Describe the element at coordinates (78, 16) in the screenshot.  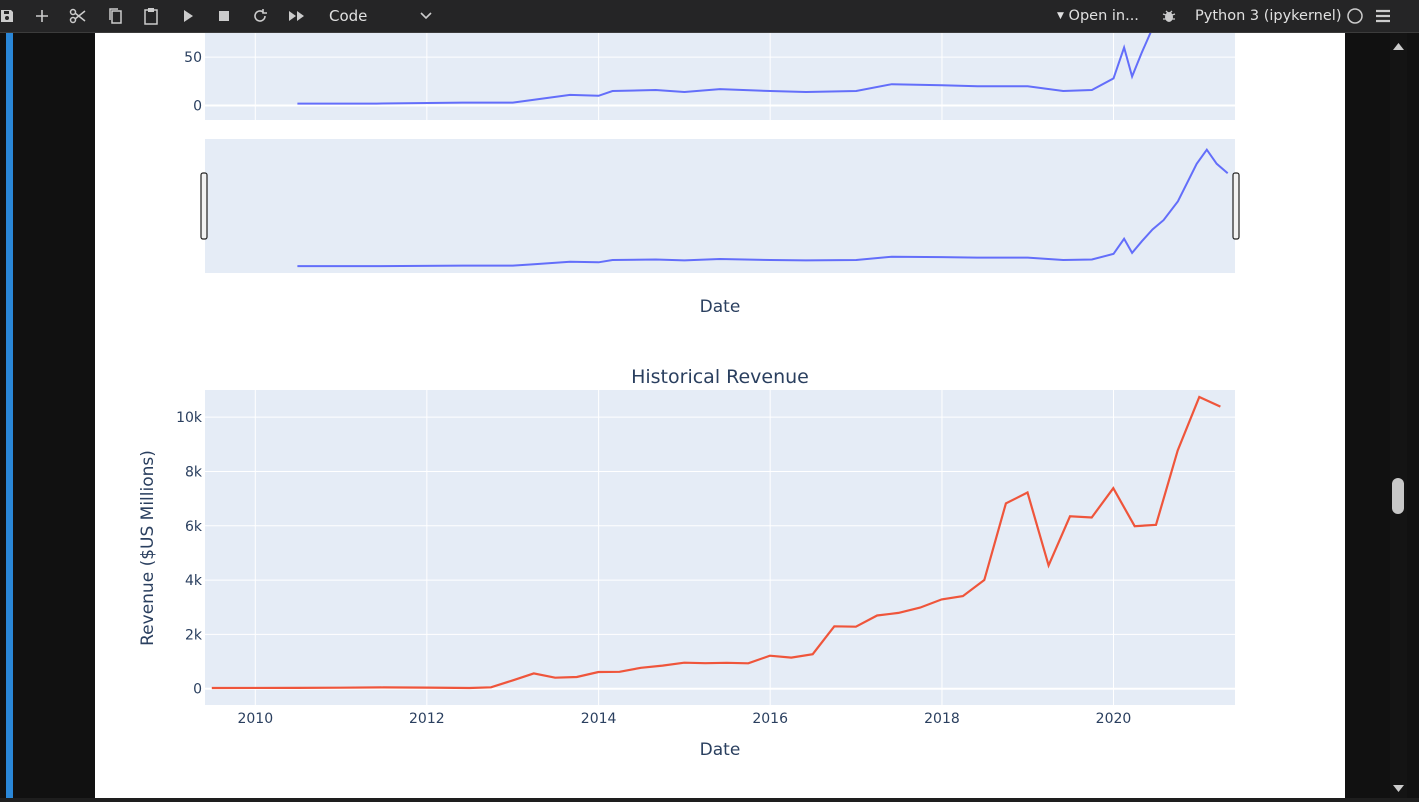
I see `cut-icon` at that location.